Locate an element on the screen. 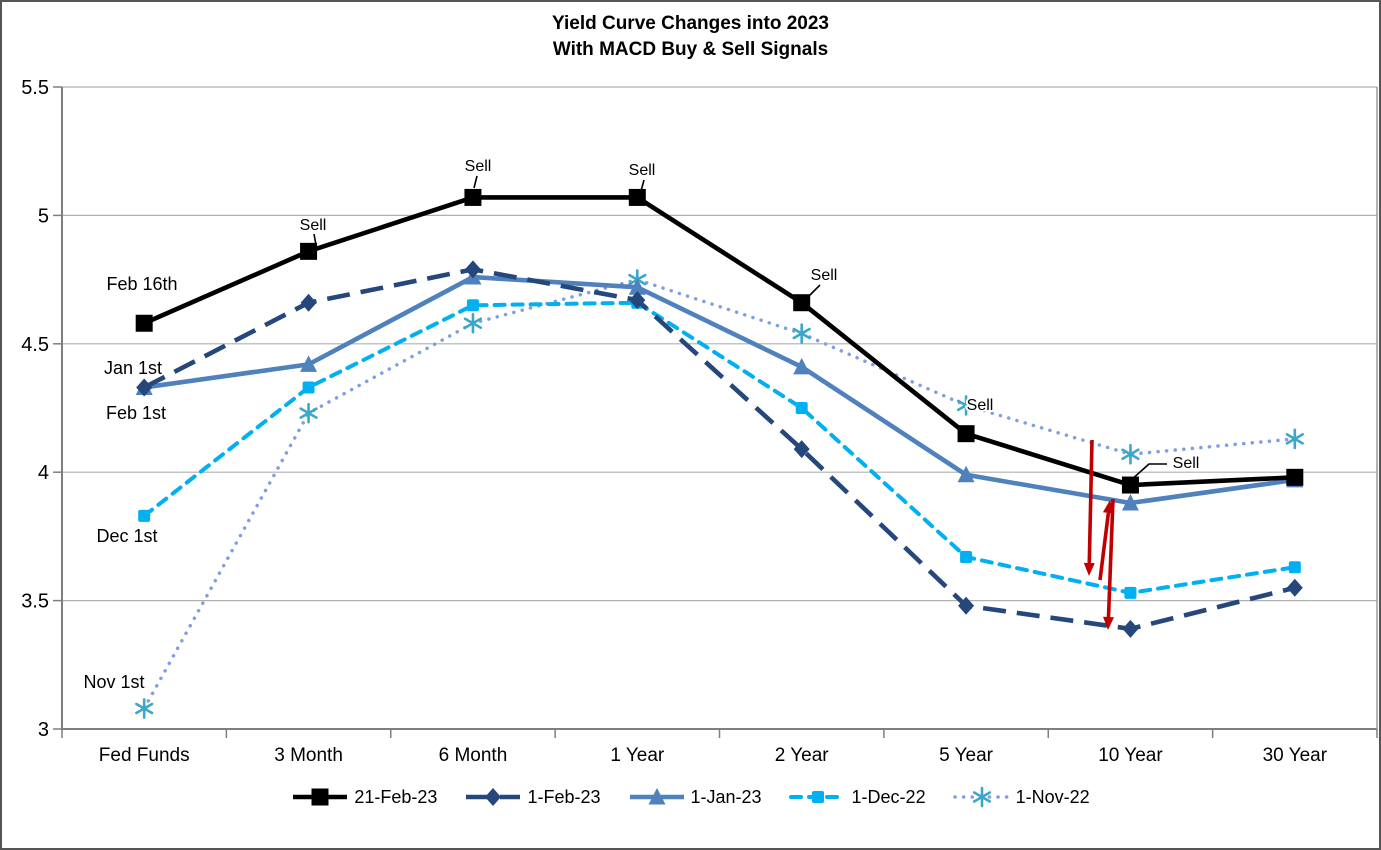  legend-item-1-Nov-22: 1-Nov-22 is located at coordinates (1021, 797).